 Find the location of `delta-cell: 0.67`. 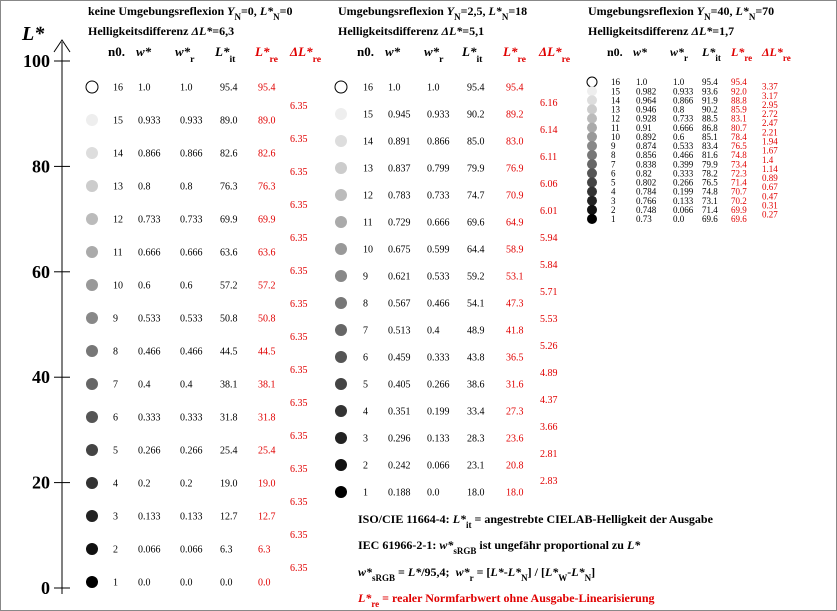

delta-cell: 0.67 is located at coordinates (770, 187).